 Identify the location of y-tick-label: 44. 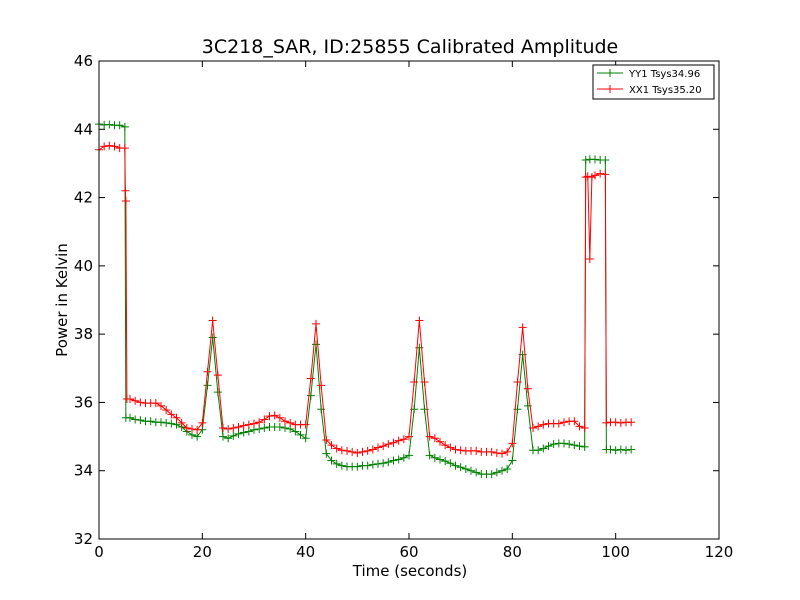
(83, 129).